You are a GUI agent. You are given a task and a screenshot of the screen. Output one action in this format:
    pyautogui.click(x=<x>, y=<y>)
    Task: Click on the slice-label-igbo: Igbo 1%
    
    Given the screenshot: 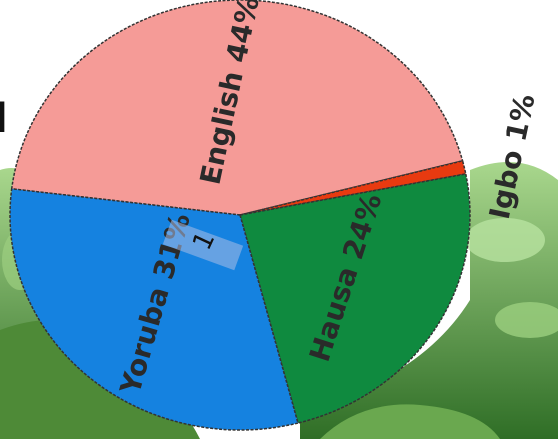 What is the action you would take?
    pyautogui.click(x=512, y=156)
    